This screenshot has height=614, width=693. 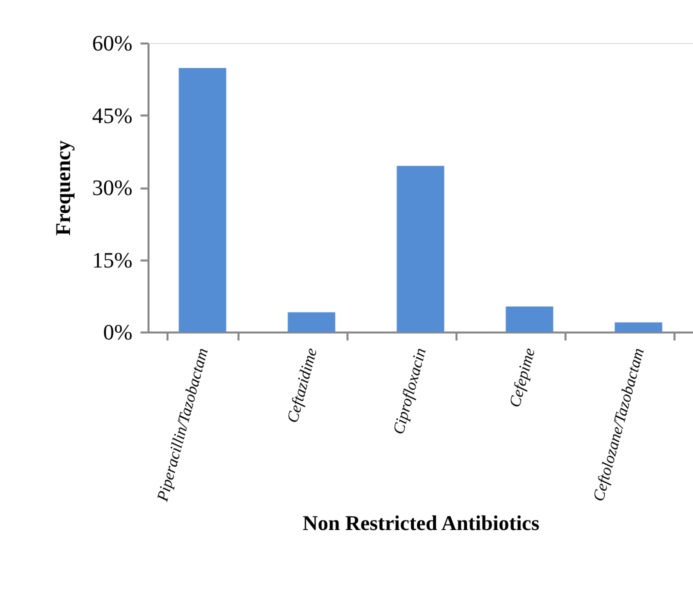 What do you see at coordinates (522, 378) in the screenshot?
I see `x-tick-label: Cefepime` at bounding box center [522, 378].